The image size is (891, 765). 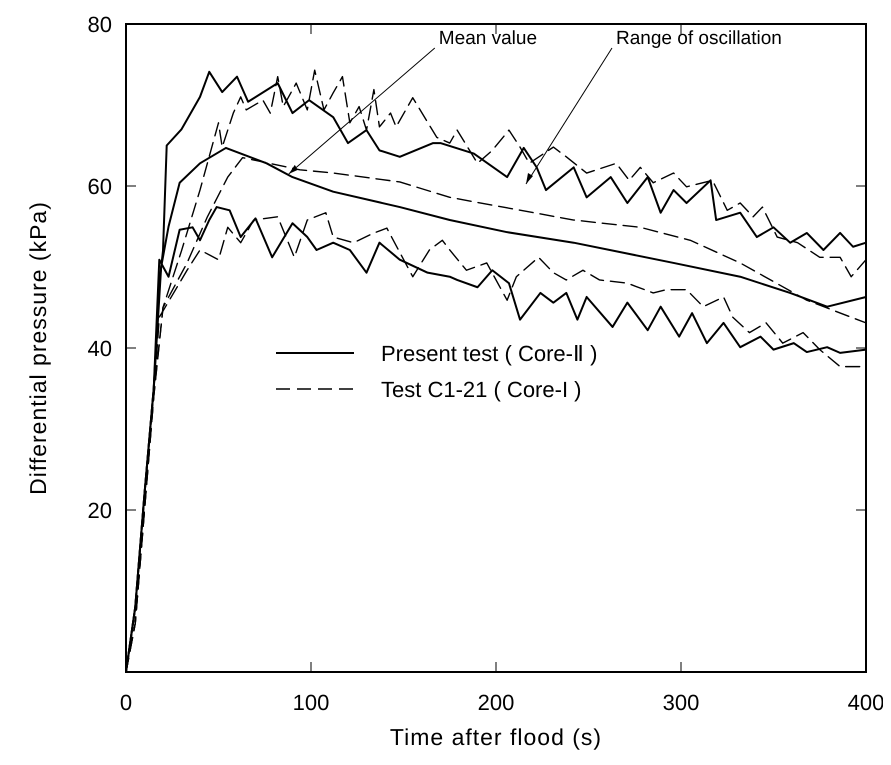 What do you see at coordinates (126, 702) in the screenshot?
I see `x-tick-label: 0` at bounding box center [126, 702].